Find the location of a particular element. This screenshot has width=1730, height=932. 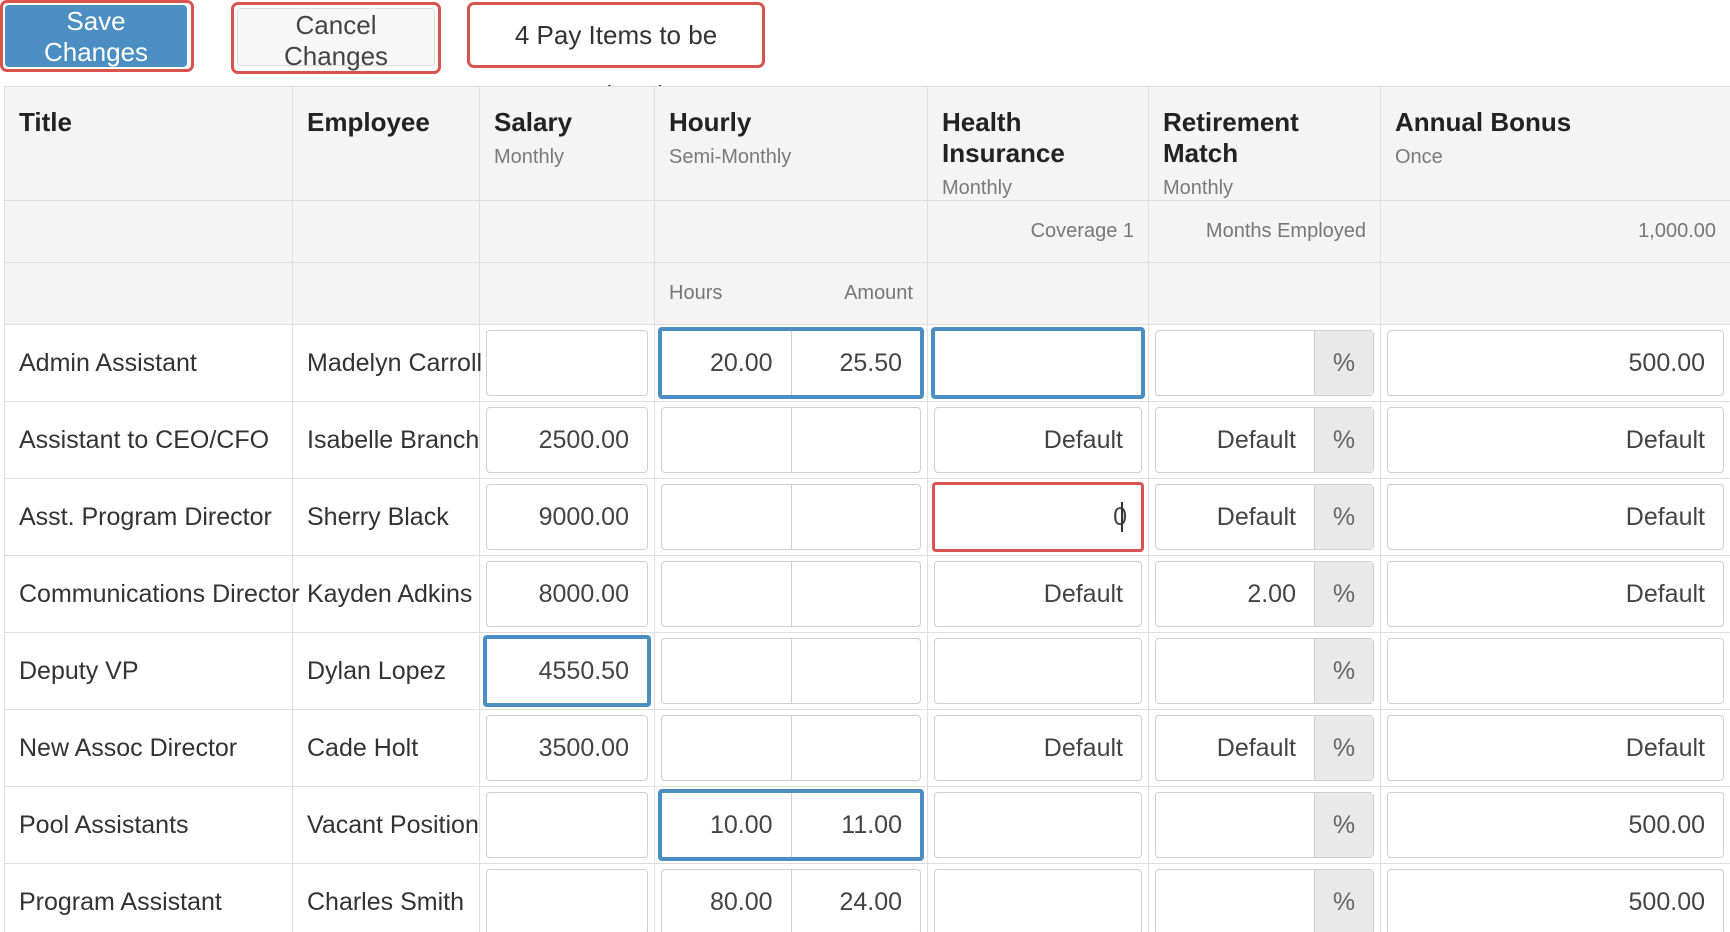

employee-cell: Charles Smith is located at coordinates (386, 897).